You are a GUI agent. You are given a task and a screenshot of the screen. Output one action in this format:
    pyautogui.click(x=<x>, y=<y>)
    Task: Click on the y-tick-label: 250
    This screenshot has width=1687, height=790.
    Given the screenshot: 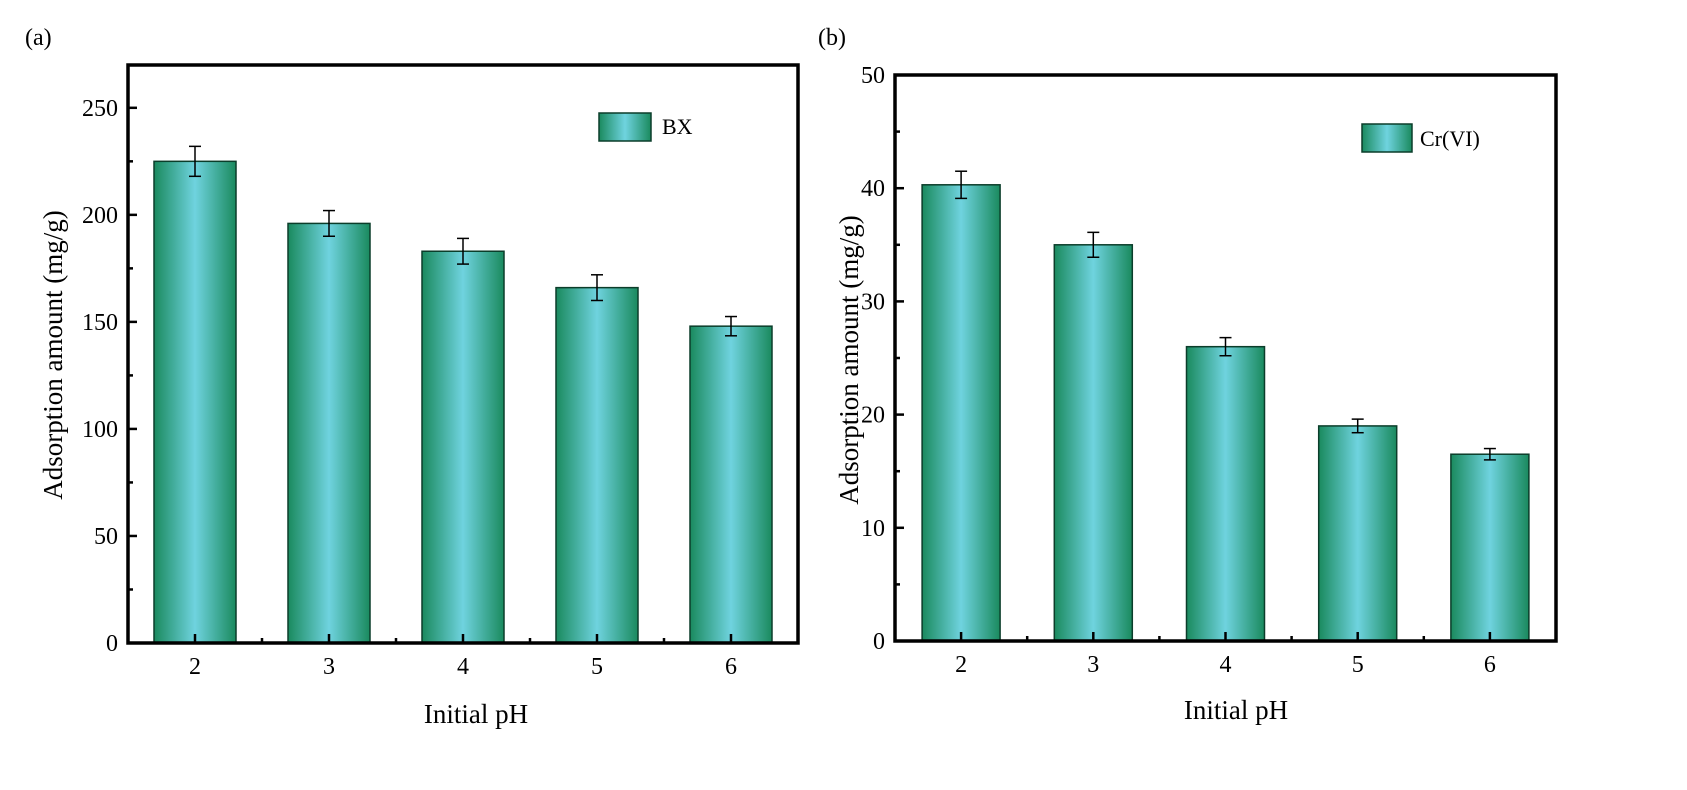 What is the action you would take?
    pyautogui.click(x=100, y=109)
    